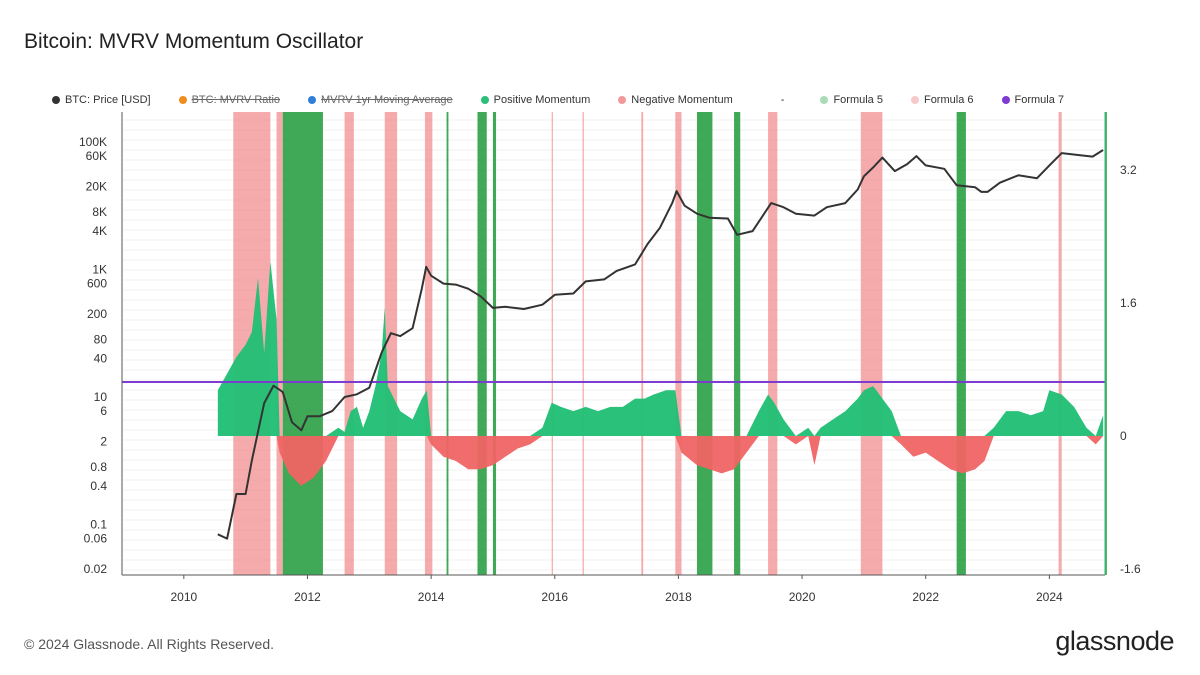  Describe the element at coordinates (96, 569) in the screenshot. I see `y-left-tick-label: 0.02` at that location.